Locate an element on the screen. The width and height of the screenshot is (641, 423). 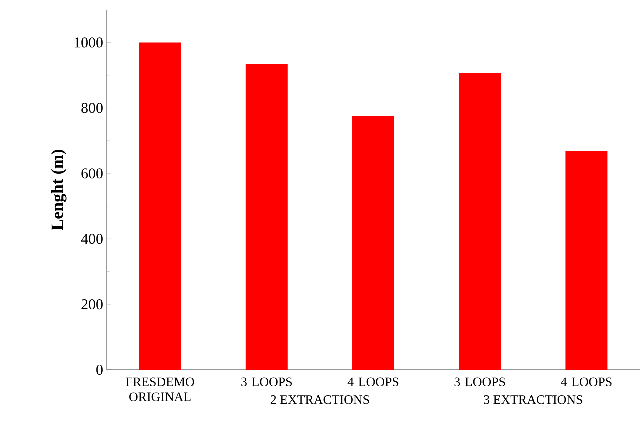
text: 3 EXTRACTIONS is located at coordinates (533, 400).